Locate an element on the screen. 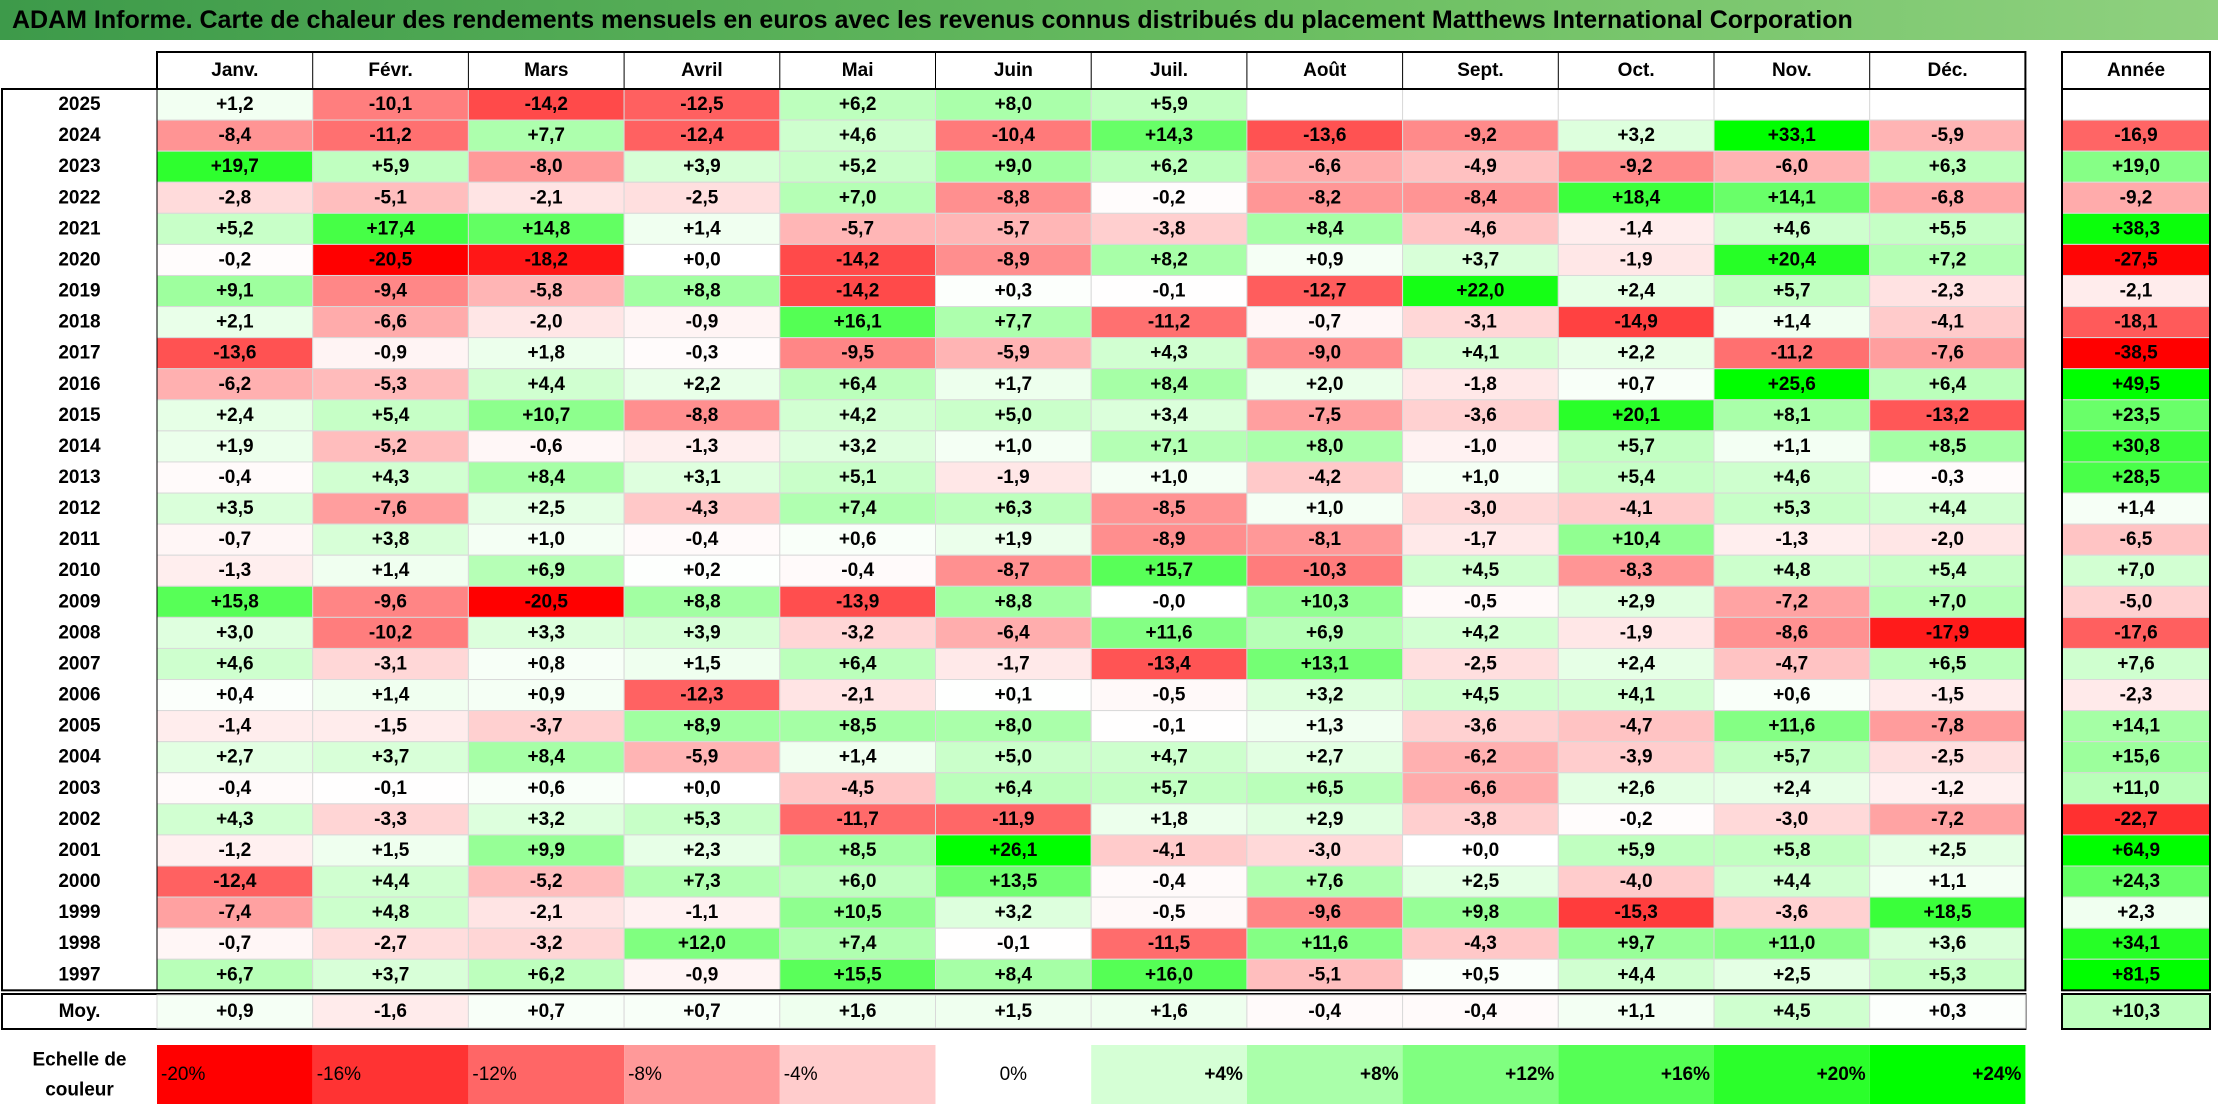 The image size is (2218, 1106). row-label-1999: 1999 is located at coordinates (79, 912).